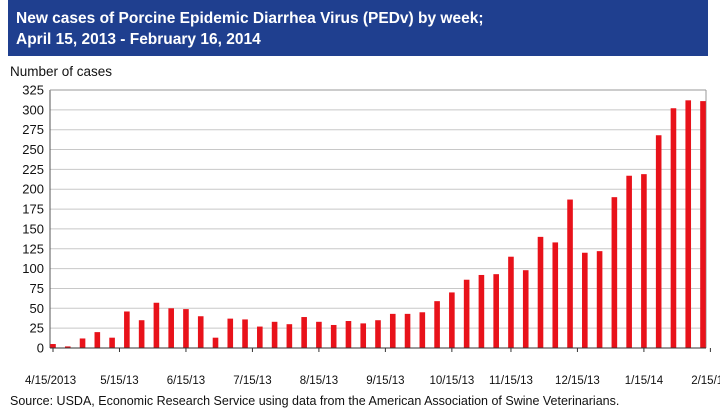 This screenshot has height=418, width=720. What do you see at coordinates (33, 209) in the screenshot?
I see `y-tick-label: 175` at bounding box center [33, 209].